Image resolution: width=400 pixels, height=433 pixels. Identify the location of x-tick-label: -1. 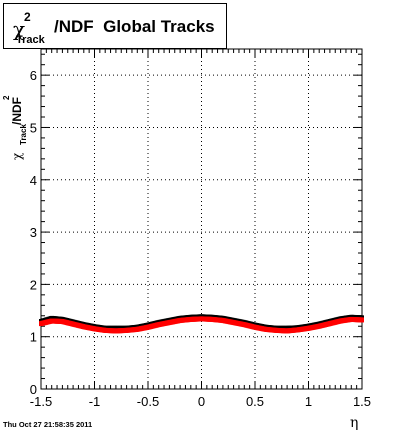
(95, 401).